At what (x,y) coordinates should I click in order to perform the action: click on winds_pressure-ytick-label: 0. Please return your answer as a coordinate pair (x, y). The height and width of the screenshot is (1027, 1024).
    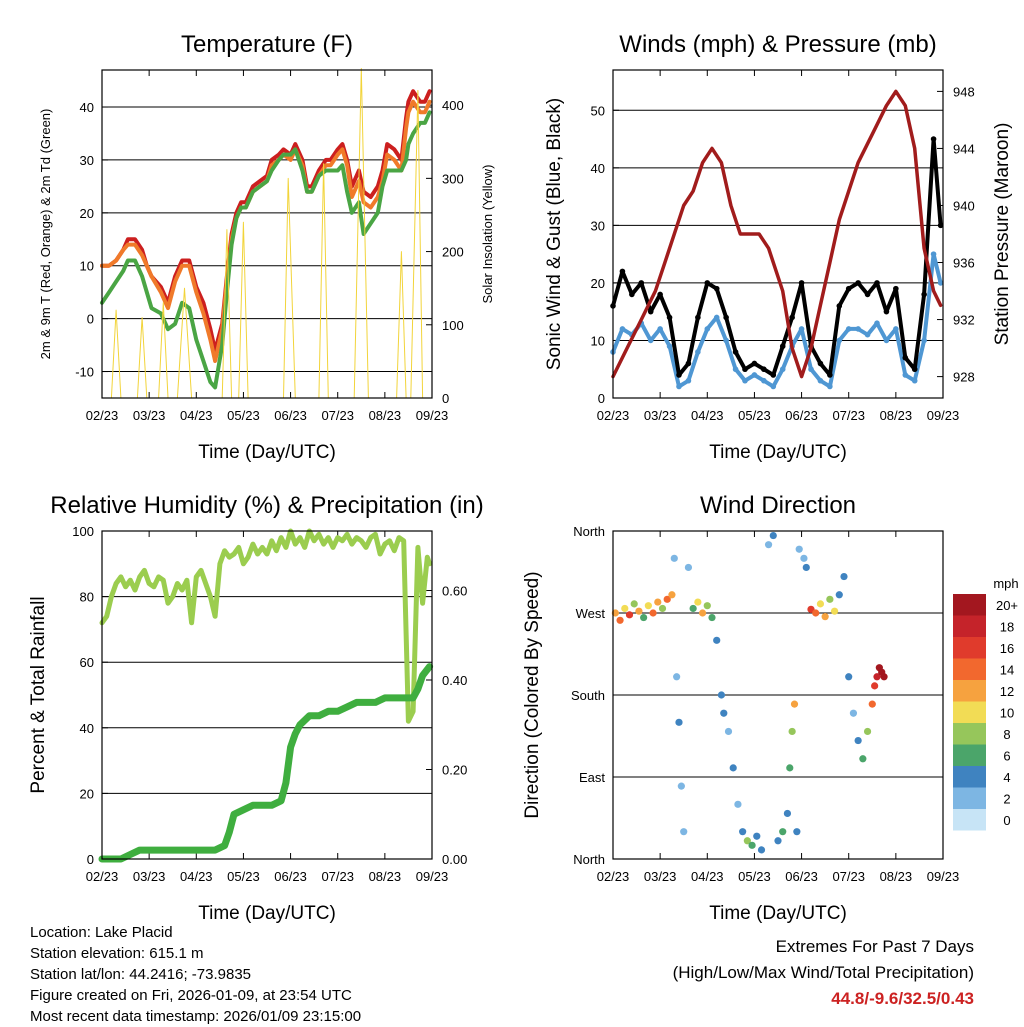
    Looking at the image, I should click on (601, 398).